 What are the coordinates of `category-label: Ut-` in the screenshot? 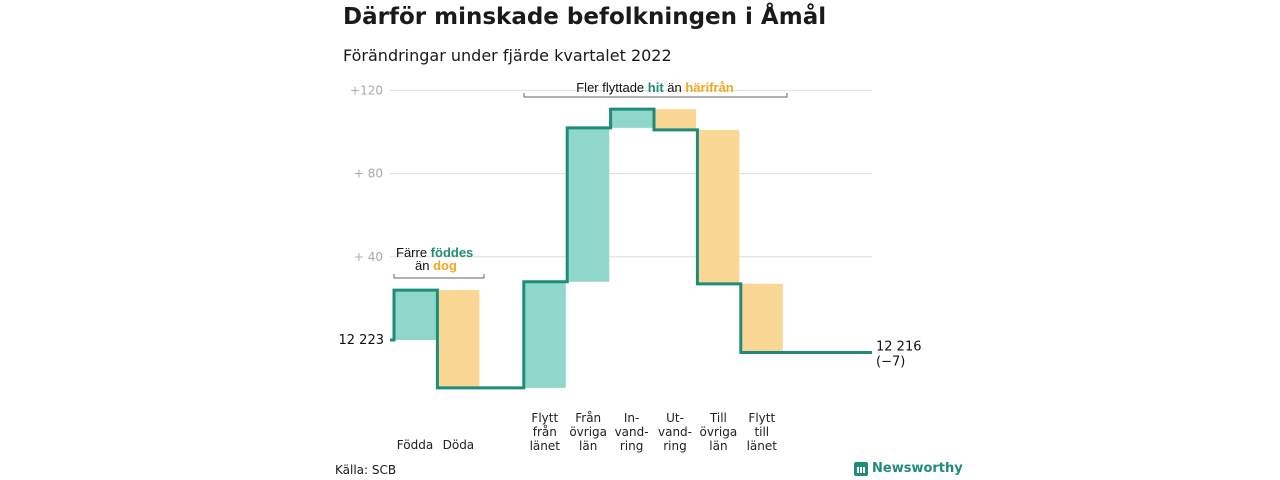 It's located at (675, 418).